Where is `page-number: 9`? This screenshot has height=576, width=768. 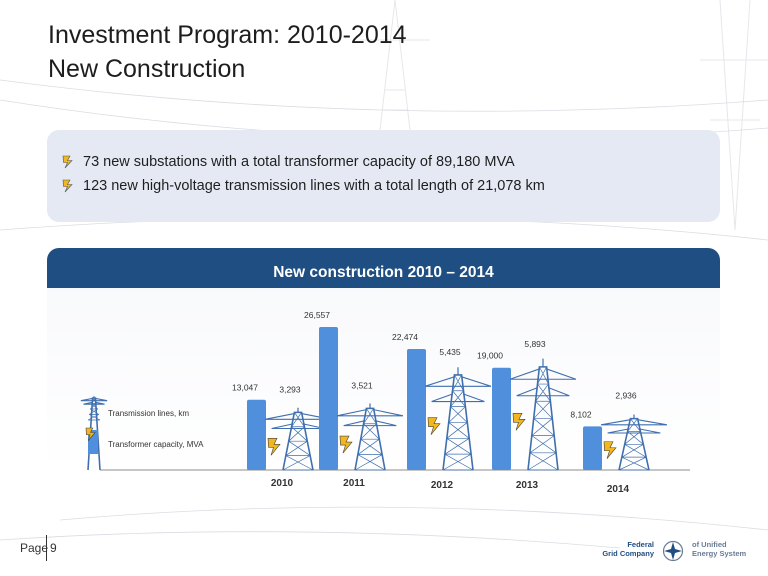
page-number: 9 is located at coordinates (53, 548).